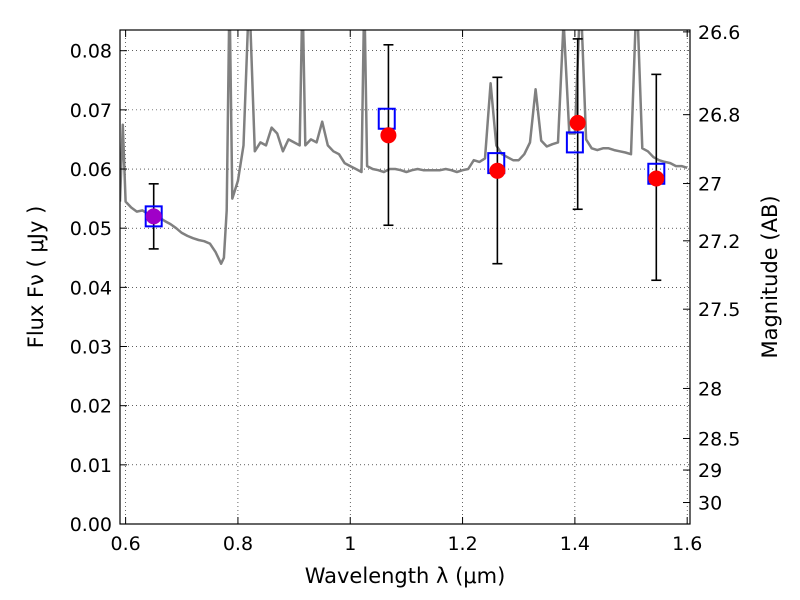 The height and width of the screenshot is (600, 800). I want to click on observed-photometry-points, so click(405, 169).